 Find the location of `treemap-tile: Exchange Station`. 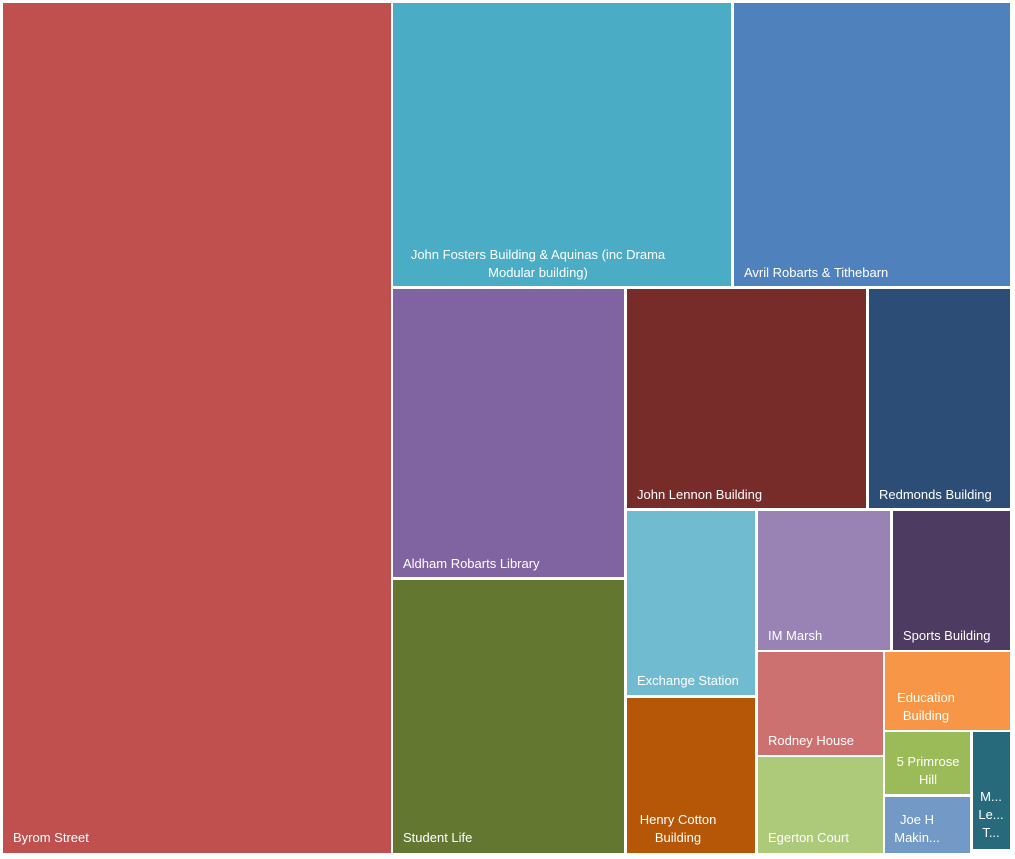

treemap-tile: Exchange Station is located at coordinates (691, 603).